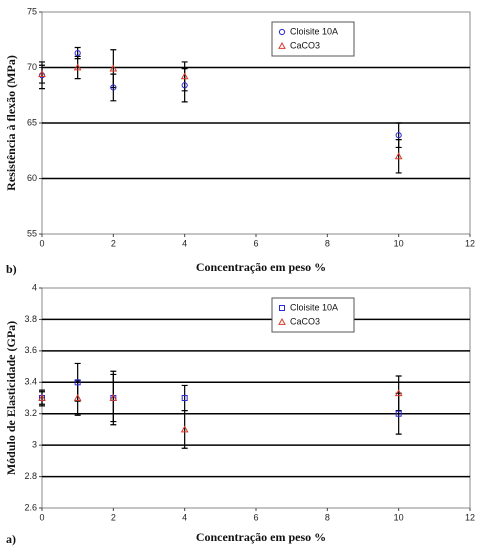 Image resolution: width=479 pixels, height=548 pixels. I want to click on panel-label: b), so click(11, 269).